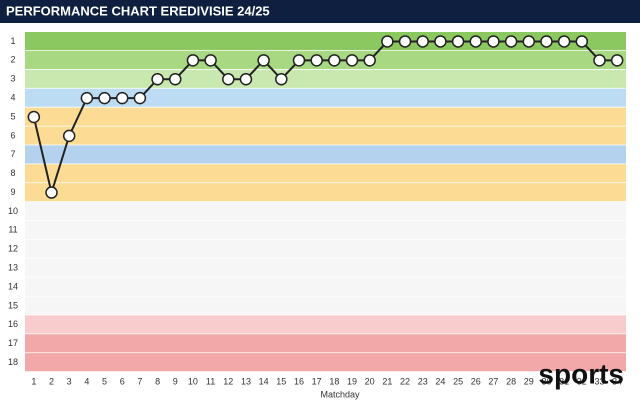 This screenshot has width=640, height=411. Describe the element at coordinates (13, 305) in the screenshot. I see `y-tick-label: 15` at that location.